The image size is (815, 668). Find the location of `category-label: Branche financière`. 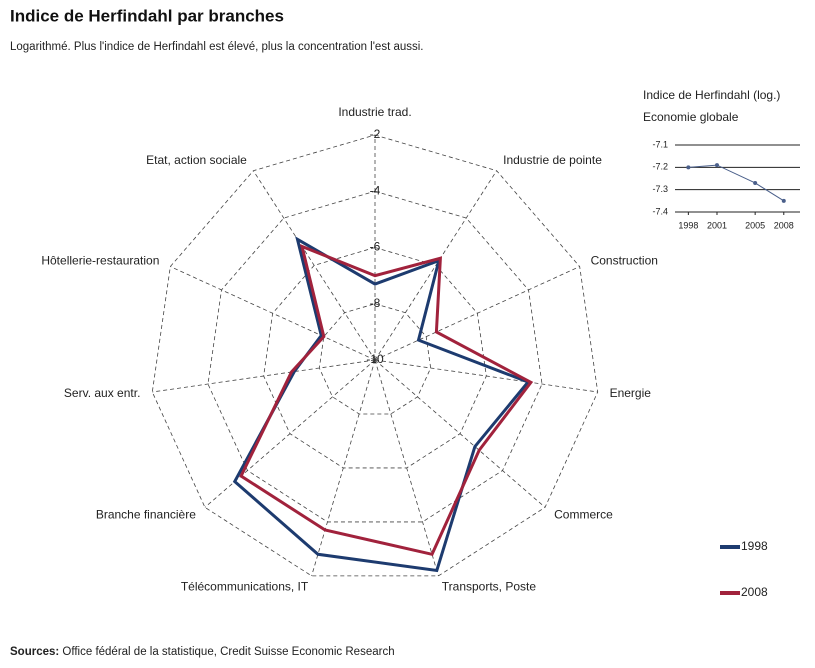

category-label: Branche financière is located at coordinates (146, 514).